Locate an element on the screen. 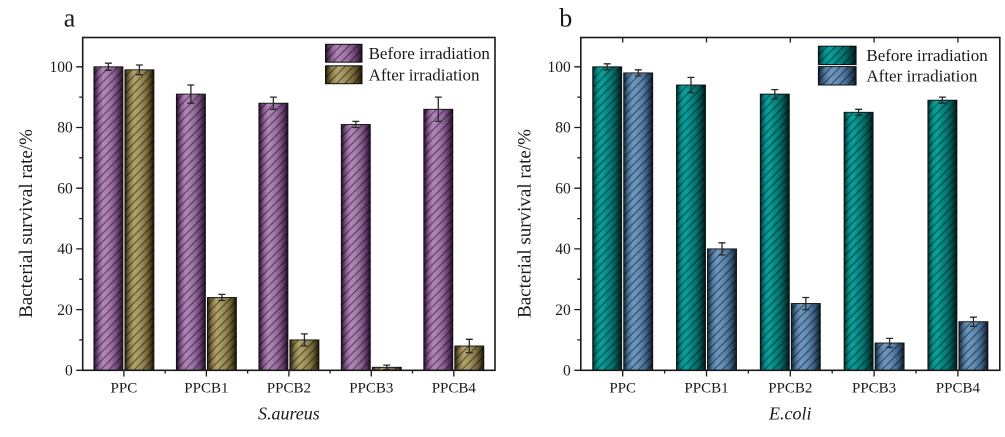 The width and height of the screenshot is (1005, 437). svg-text: S.aureus is located at coordinates (289, 413).